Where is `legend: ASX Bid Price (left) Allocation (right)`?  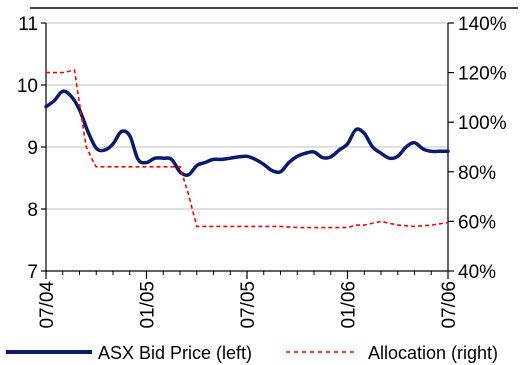 legend: ASX Bid Price (left) Allocation (right) is located at coordinates (252, 353).